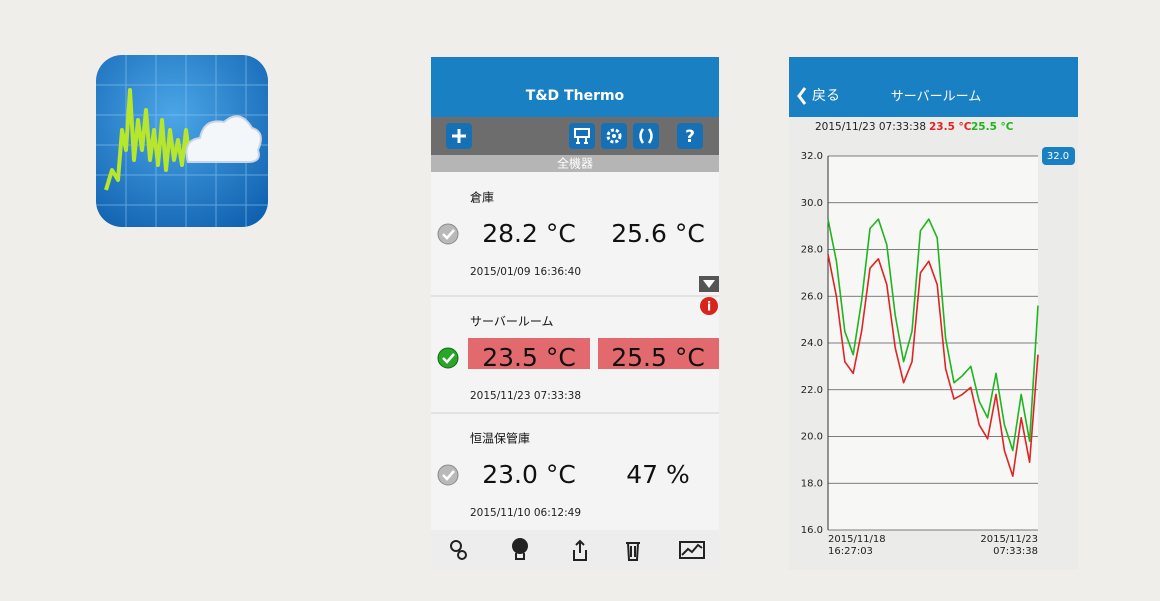  I want to click on value-marker, so click(1058, 156).